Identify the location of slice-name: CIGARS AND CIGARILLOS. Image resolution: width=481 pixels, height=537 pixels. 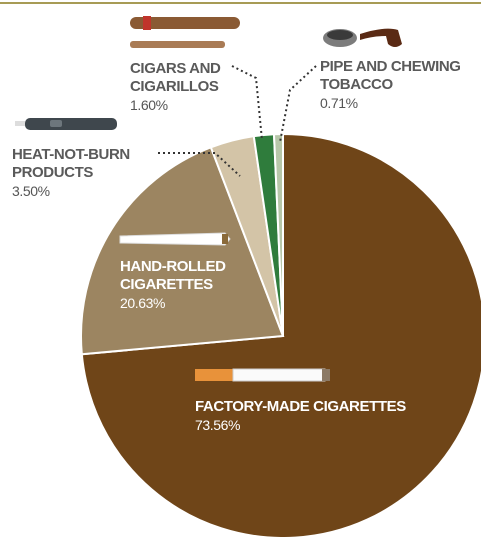
(175, 77).